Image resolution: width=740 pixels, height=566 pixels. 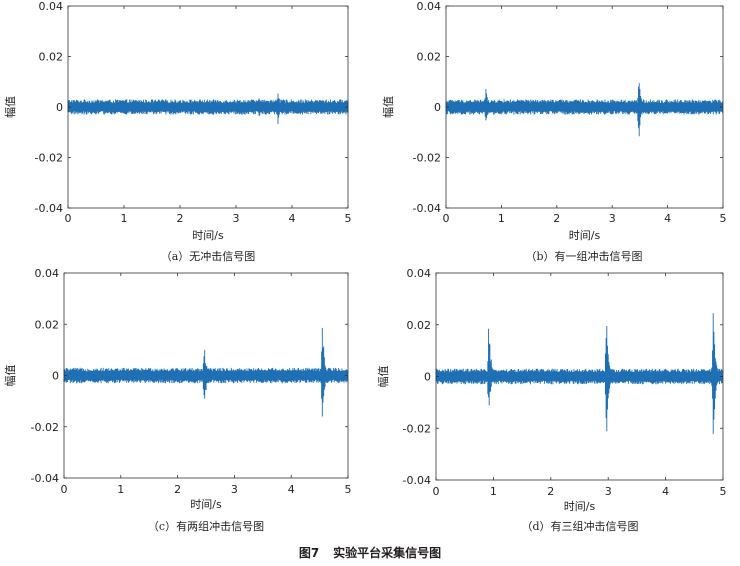 I want to click on y-tick-label-b: 0, so click(x=437, y=107).